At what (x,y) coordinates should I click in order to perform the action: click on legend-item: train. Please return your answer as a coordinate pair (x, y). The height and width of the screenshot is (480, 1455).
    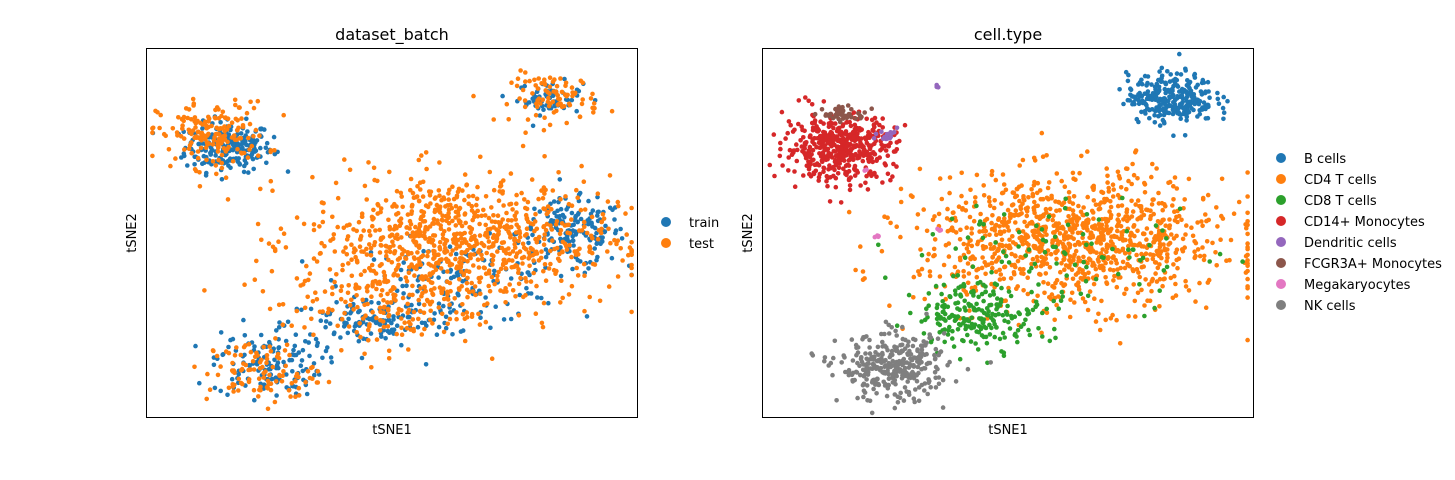
    Looking at the image, I should click on (690, 223).